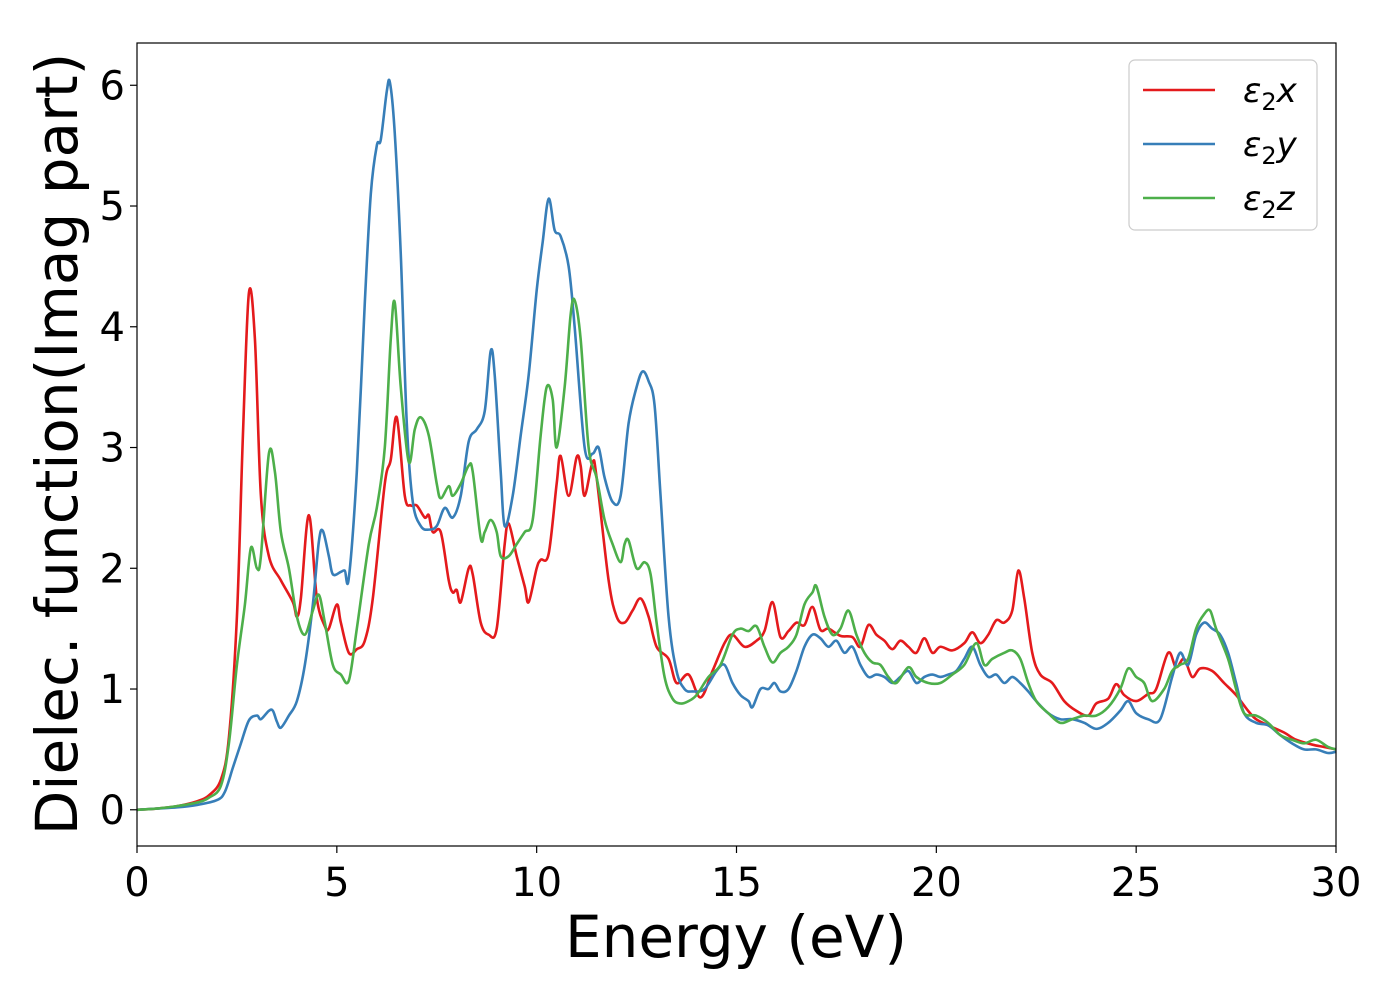 This screenshot has height=1000, width=1400. What do you see at coordinates (1270, 93) in the screenshot?
I see `legend-label-x: ε2x` at bounding box center [1270, 93].